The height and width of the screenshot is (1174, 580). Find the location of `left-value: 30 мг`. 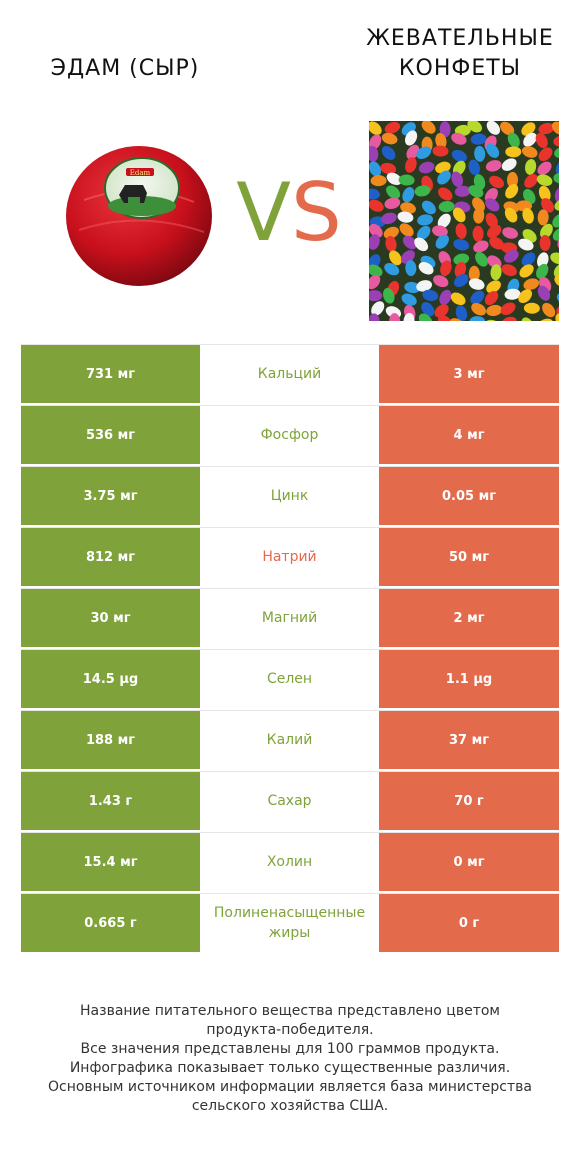

left-value: 30 мг is located at coordinates (110, 618).